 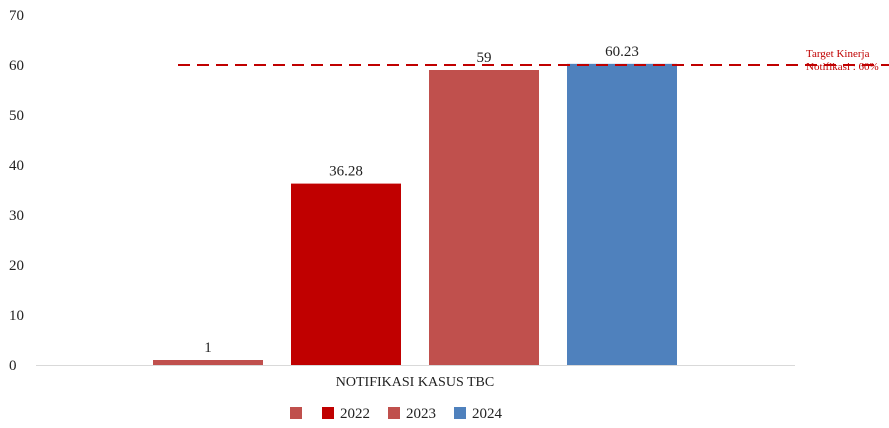 I want to click on data-label: 1, so click(x=208, y=348).